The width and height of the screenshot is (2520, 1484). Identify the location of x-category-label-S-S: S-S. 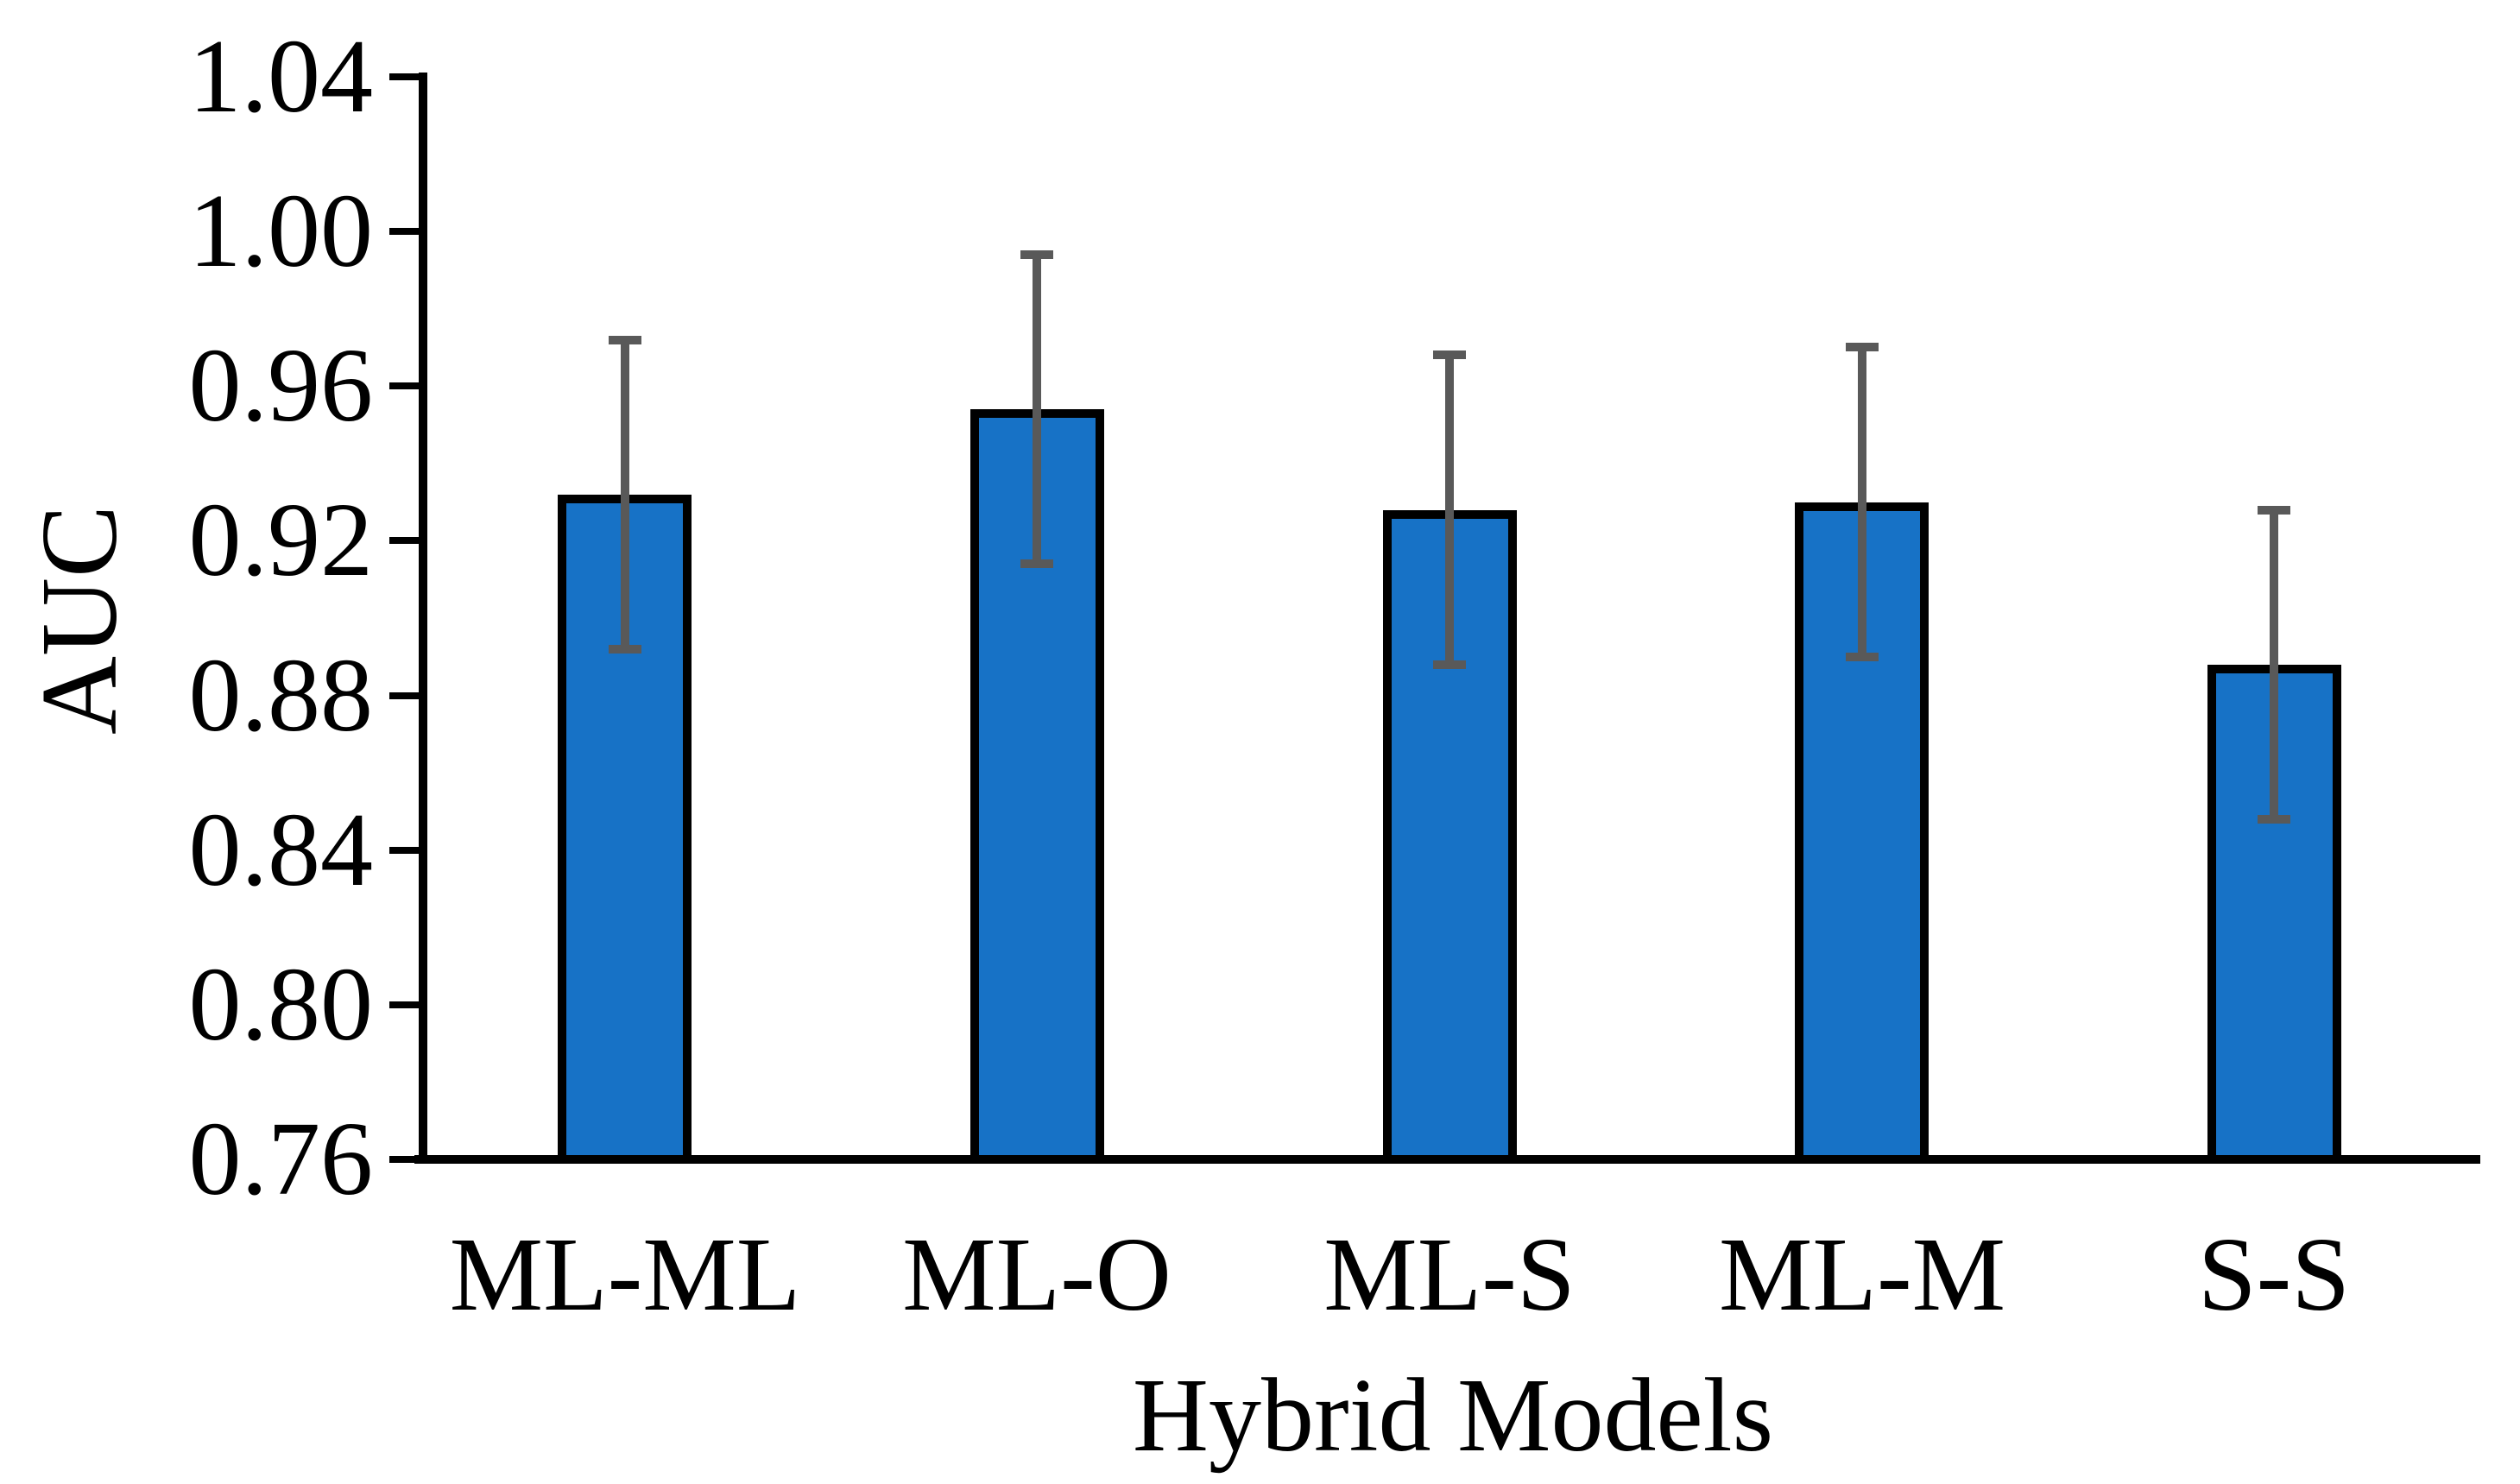
(2274, 1274).